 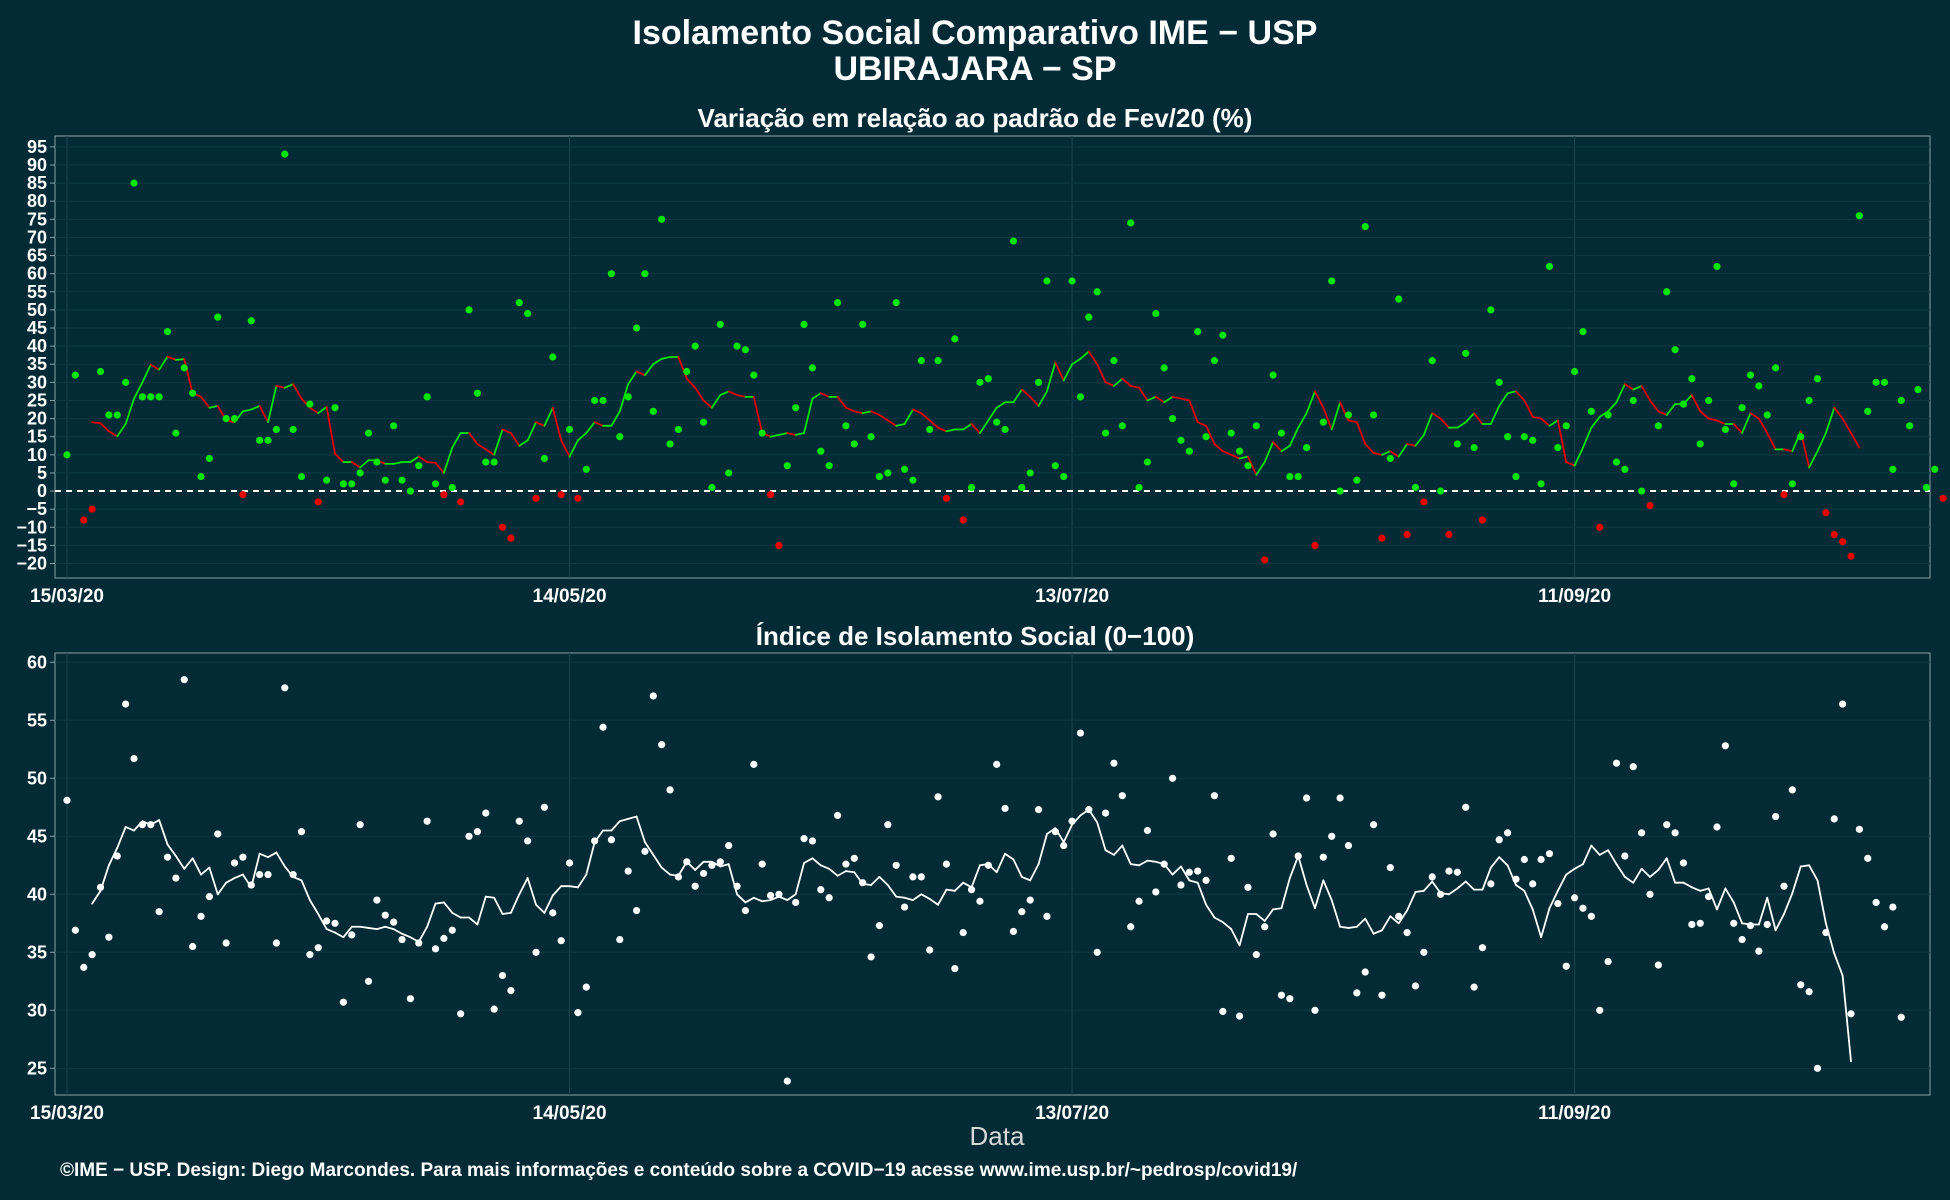 I want to click on y-tick-label: 50, so click(x=37, y=778).